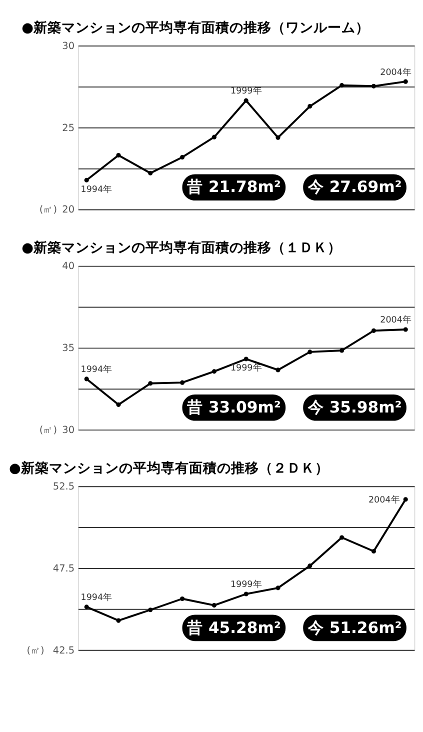 The image size is (423, 732). I want to click on y-tick-label: 40, so click(68, 266).